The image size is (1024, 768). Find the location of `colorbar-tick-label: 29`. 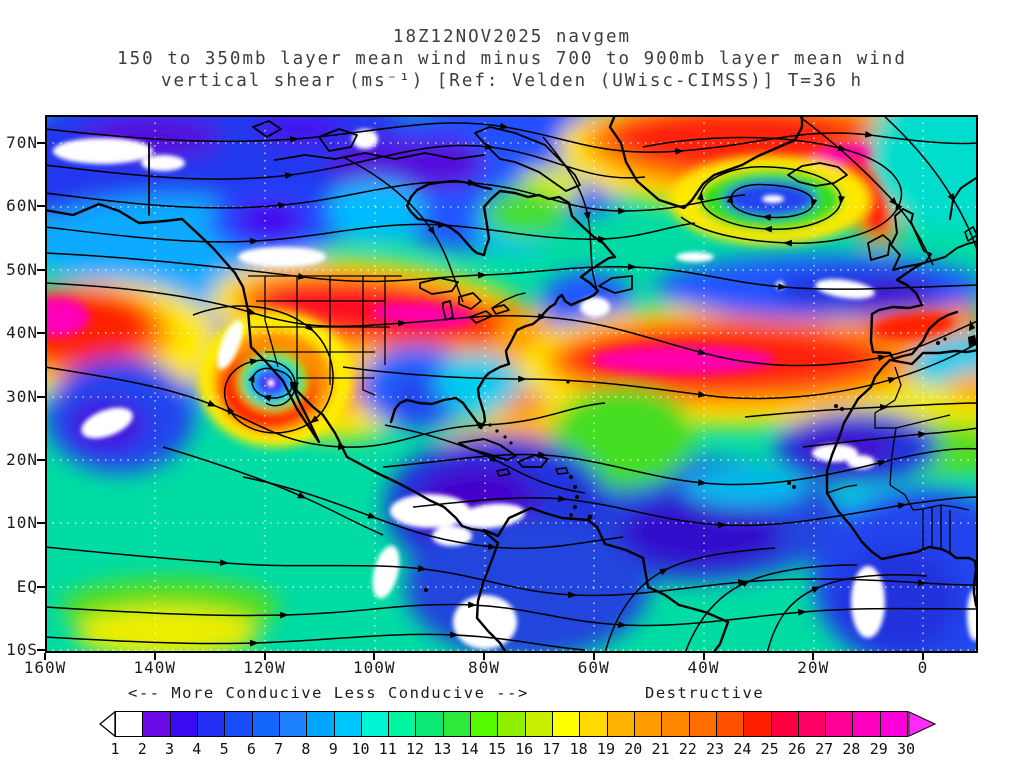

colorbar-tick-label: 29 is located at coordinates (878, 749).